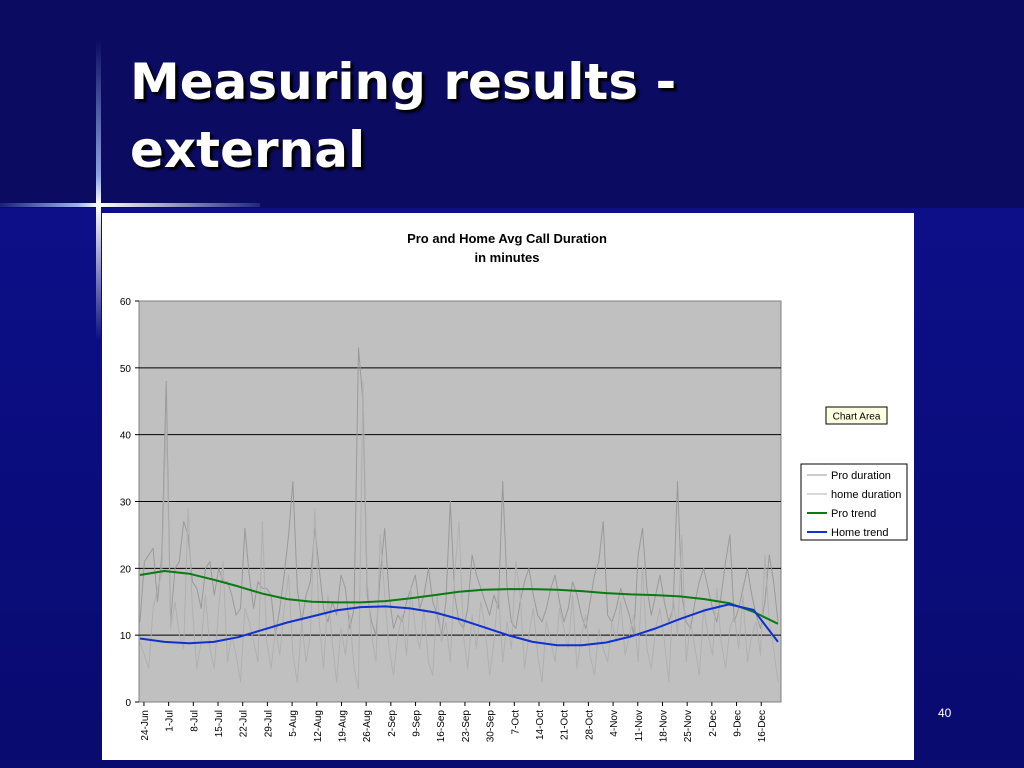  Describe the element at coordinates (861, 476) in the screenshot. I see `legend-label: Pro duration` at that location.